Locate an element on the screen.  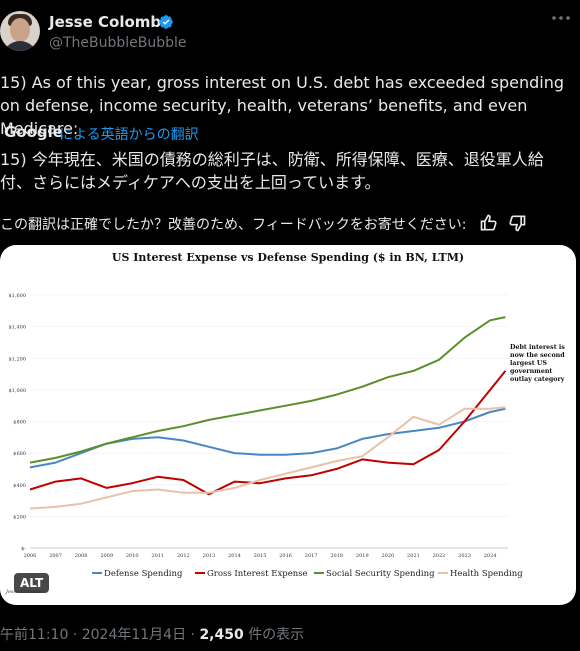
y-tick-label: $800 is located at coordinates (19, 423).